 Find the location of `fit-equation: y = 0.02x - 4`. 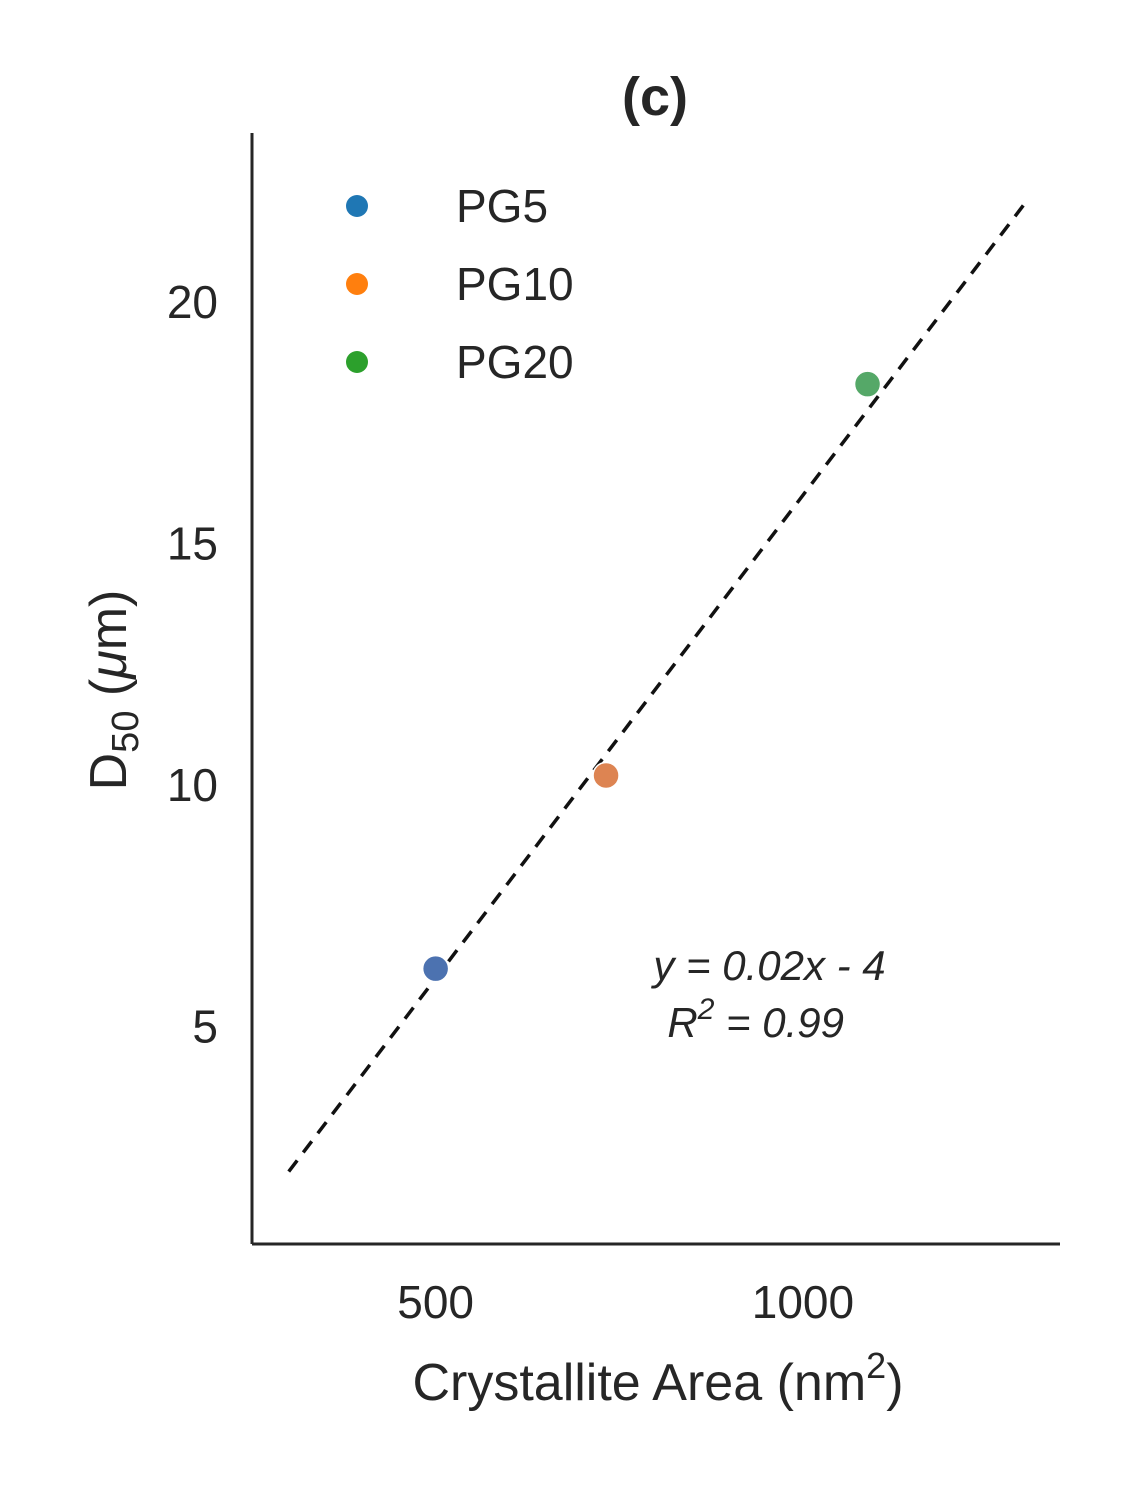

fit-equation: y = 0.02x - 4 is located at coordinates (767, 965).